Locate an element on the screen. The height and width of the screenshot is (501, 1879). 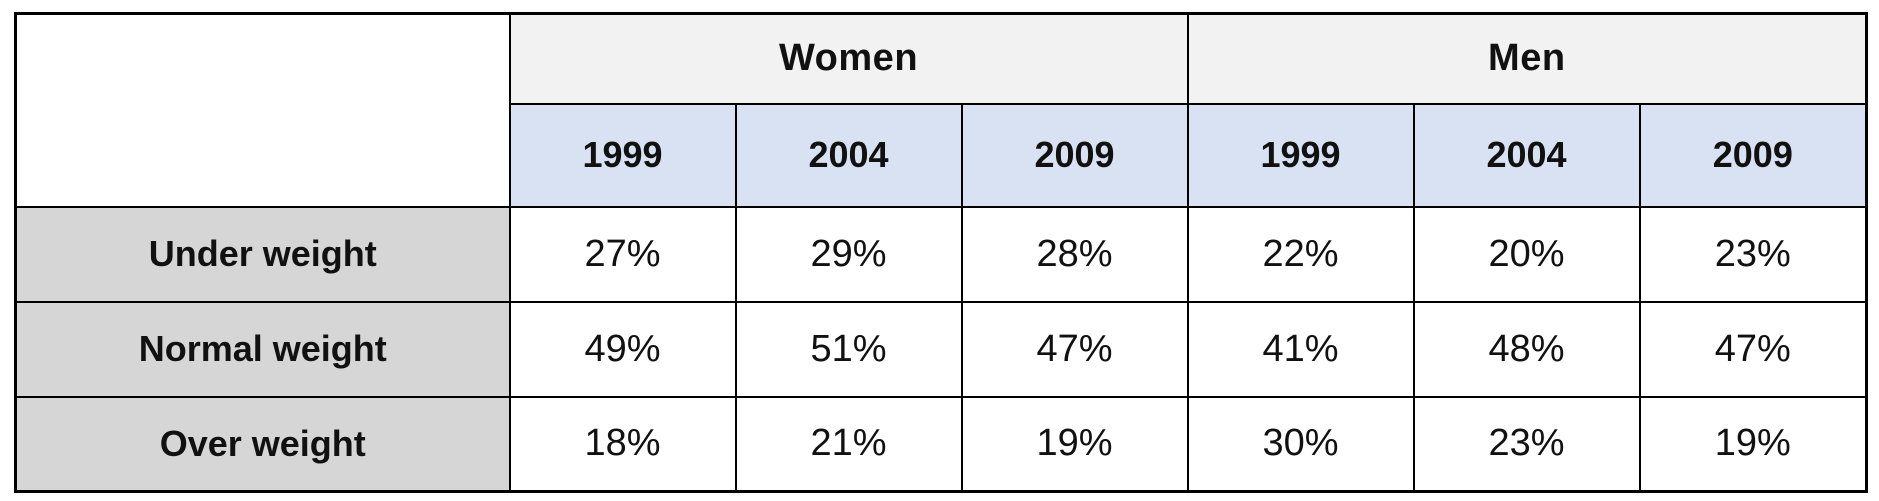
group-header-women: Women is located at coordinates (848, 58).